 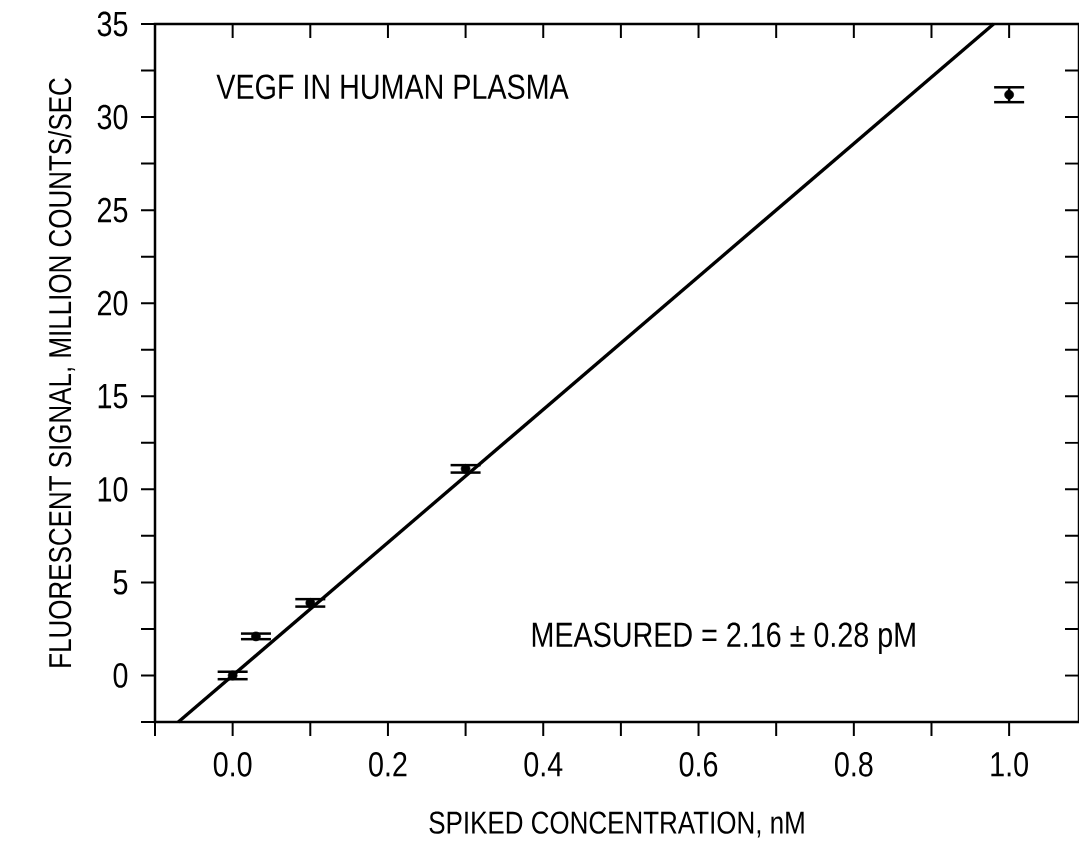 I want to click on y-tick-label: 0, so click(x=120, y=675).